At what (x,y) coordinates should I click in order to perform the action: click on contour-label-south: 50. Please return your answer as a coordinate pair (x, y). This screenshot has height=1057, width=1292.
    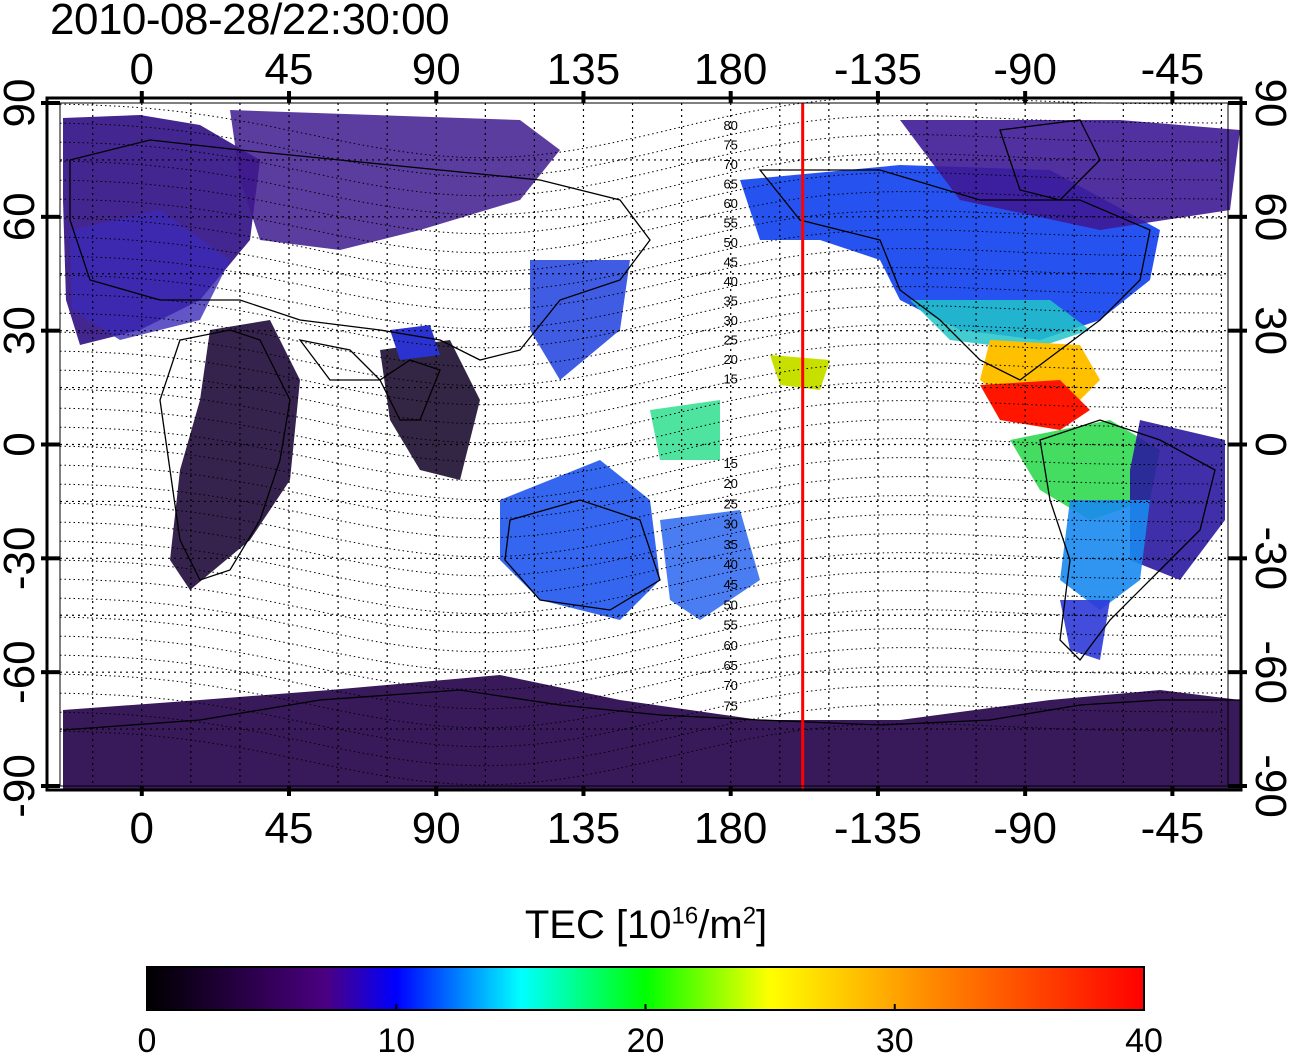
    Looking at the image, I should click on (730, 604).